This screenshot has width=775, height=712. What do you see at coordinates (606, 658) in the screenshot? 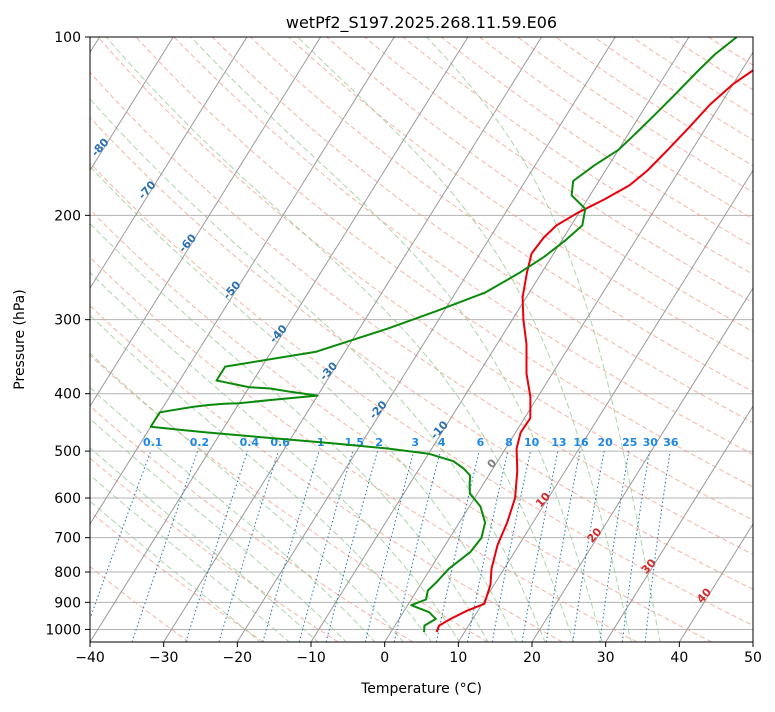
I see `x-tick-label: 30` at bounding box center [606, 658].